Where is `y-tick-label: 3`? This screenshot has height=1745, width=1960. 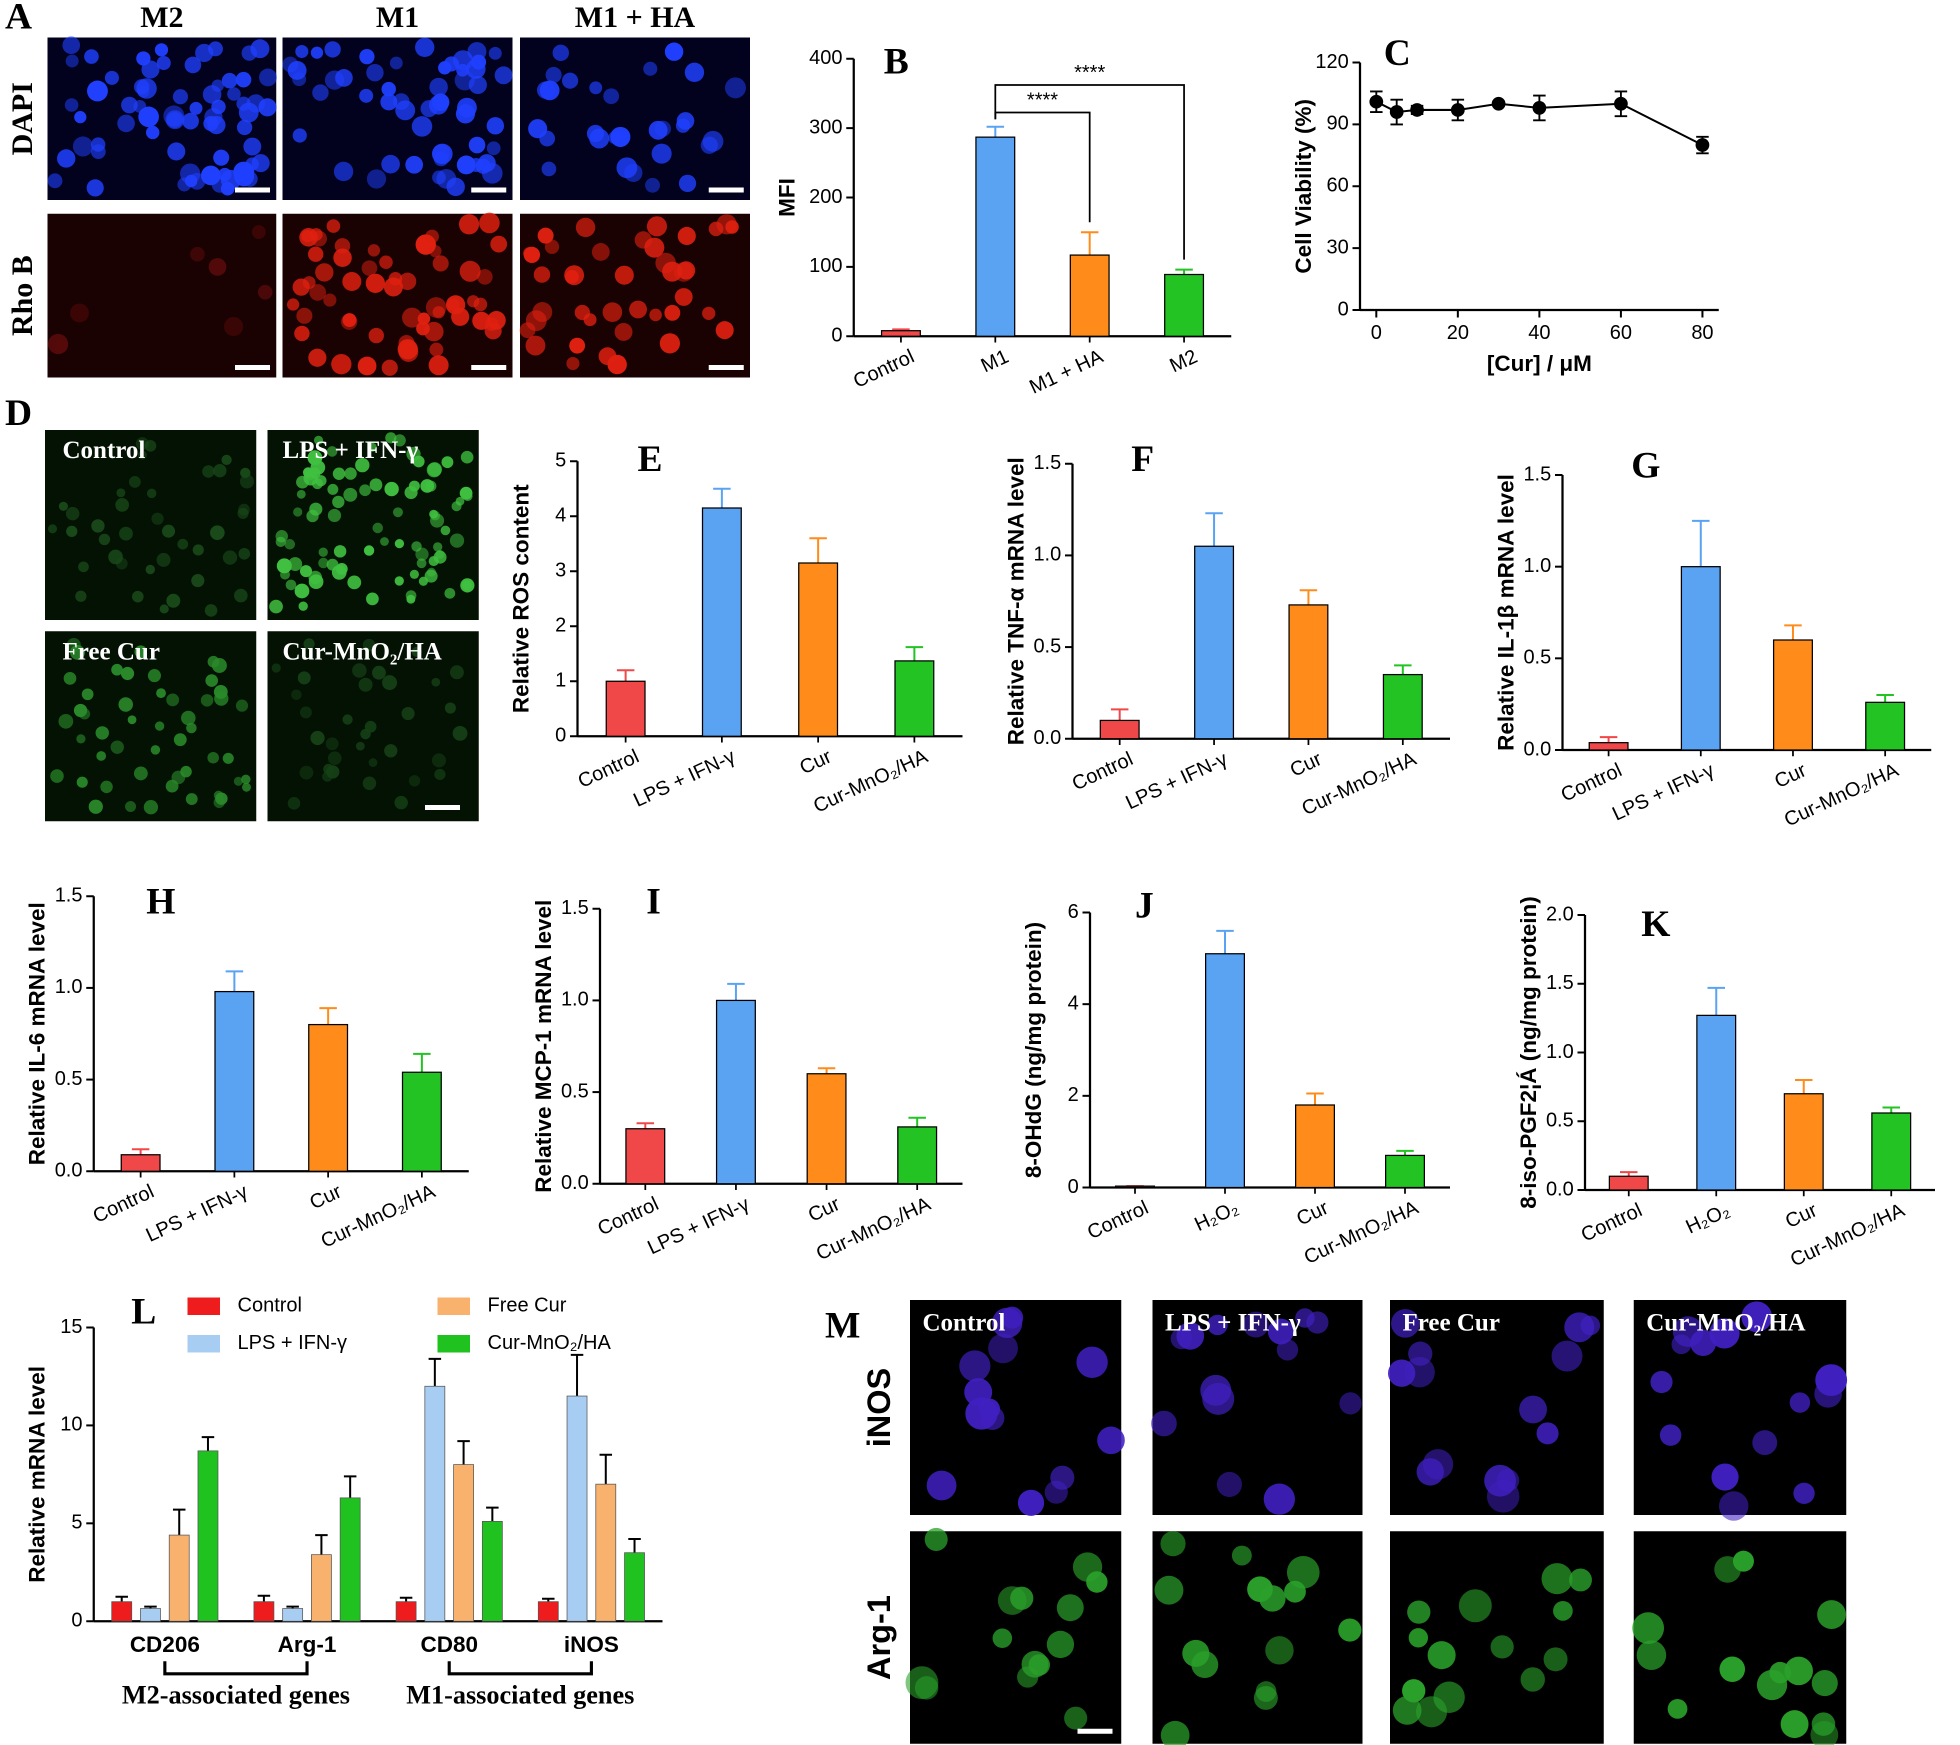 y-tick-label: 3 is located at coordinates (560, 571).